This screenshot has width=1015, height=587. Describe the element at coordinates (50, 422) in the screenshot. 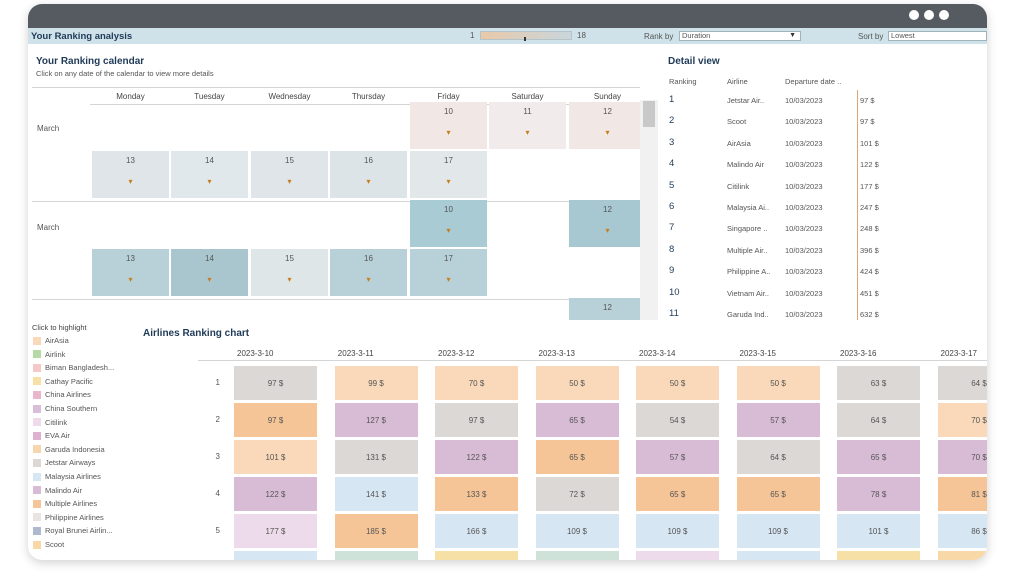

I see `legend-item: Citilink` at that location.